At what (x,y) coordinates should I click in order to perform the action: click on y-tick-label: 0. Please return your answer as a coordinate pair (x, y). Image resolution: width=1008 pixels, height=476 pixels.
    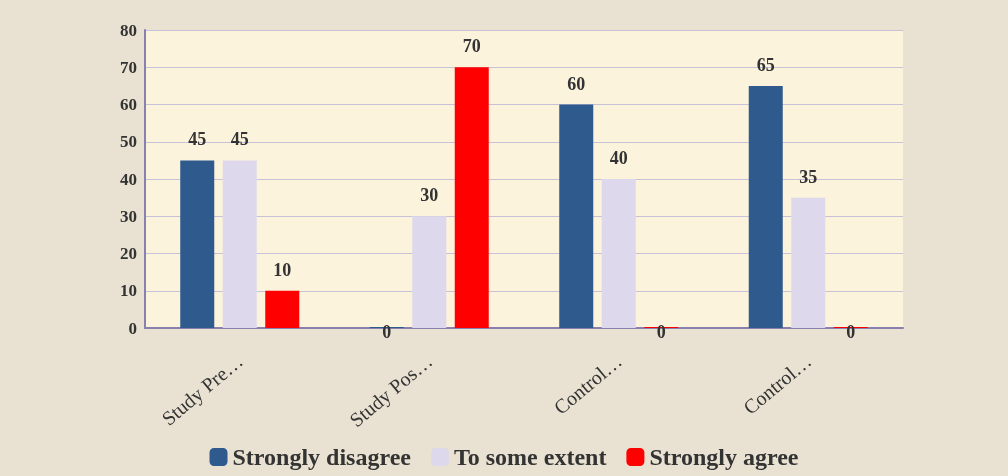
    Looking at the image, I should click on (132, 328).